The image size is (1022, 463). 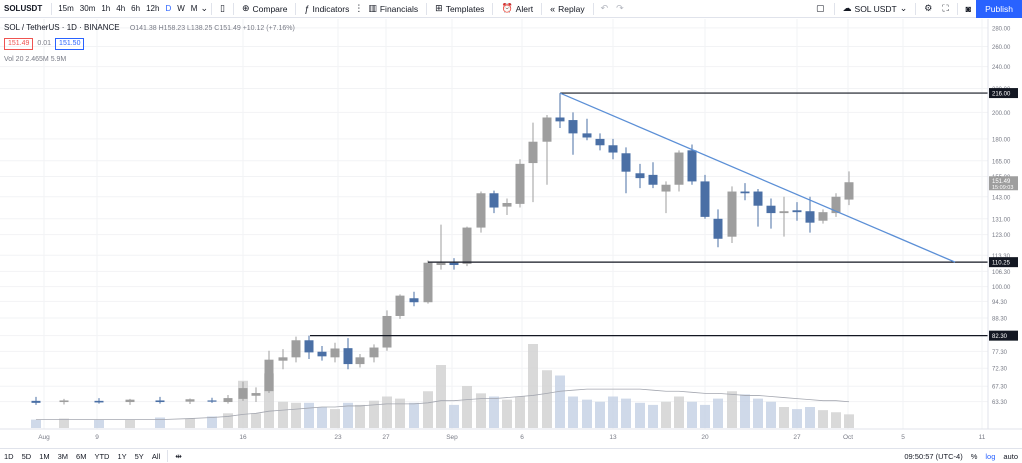 I want to click on trend-line, so click(x=757, y=177).